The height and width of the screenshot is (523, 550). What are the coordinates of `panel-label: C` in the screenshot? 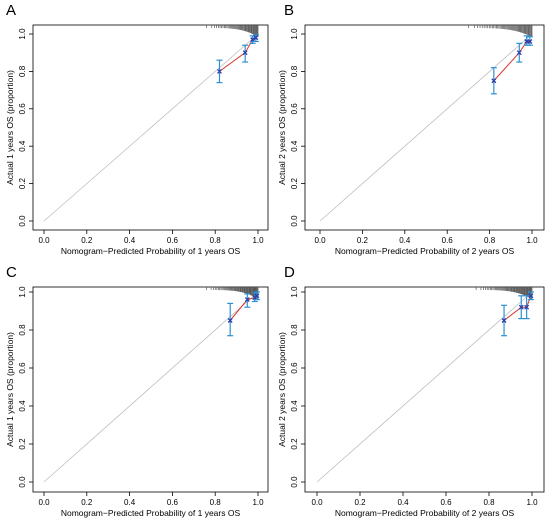 It's located at (11, 272).